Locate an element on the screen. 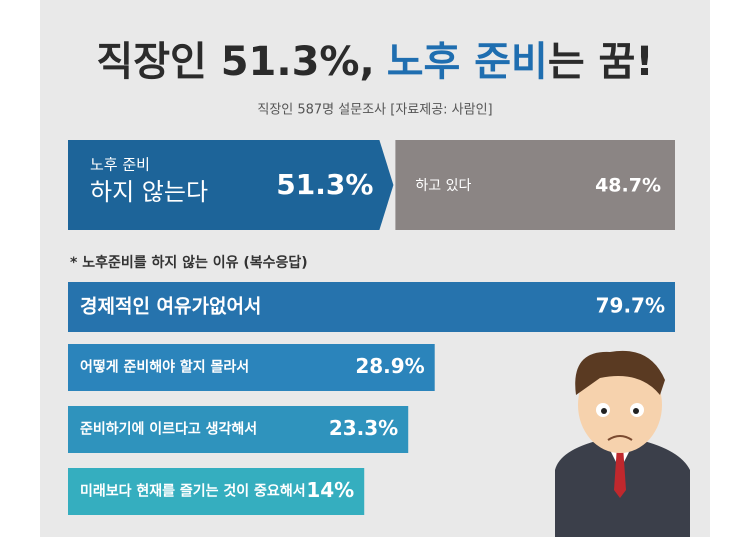  note: * 노후준비를 하지 않는 이유 (복수응답) is located at coordinates (189, 262).